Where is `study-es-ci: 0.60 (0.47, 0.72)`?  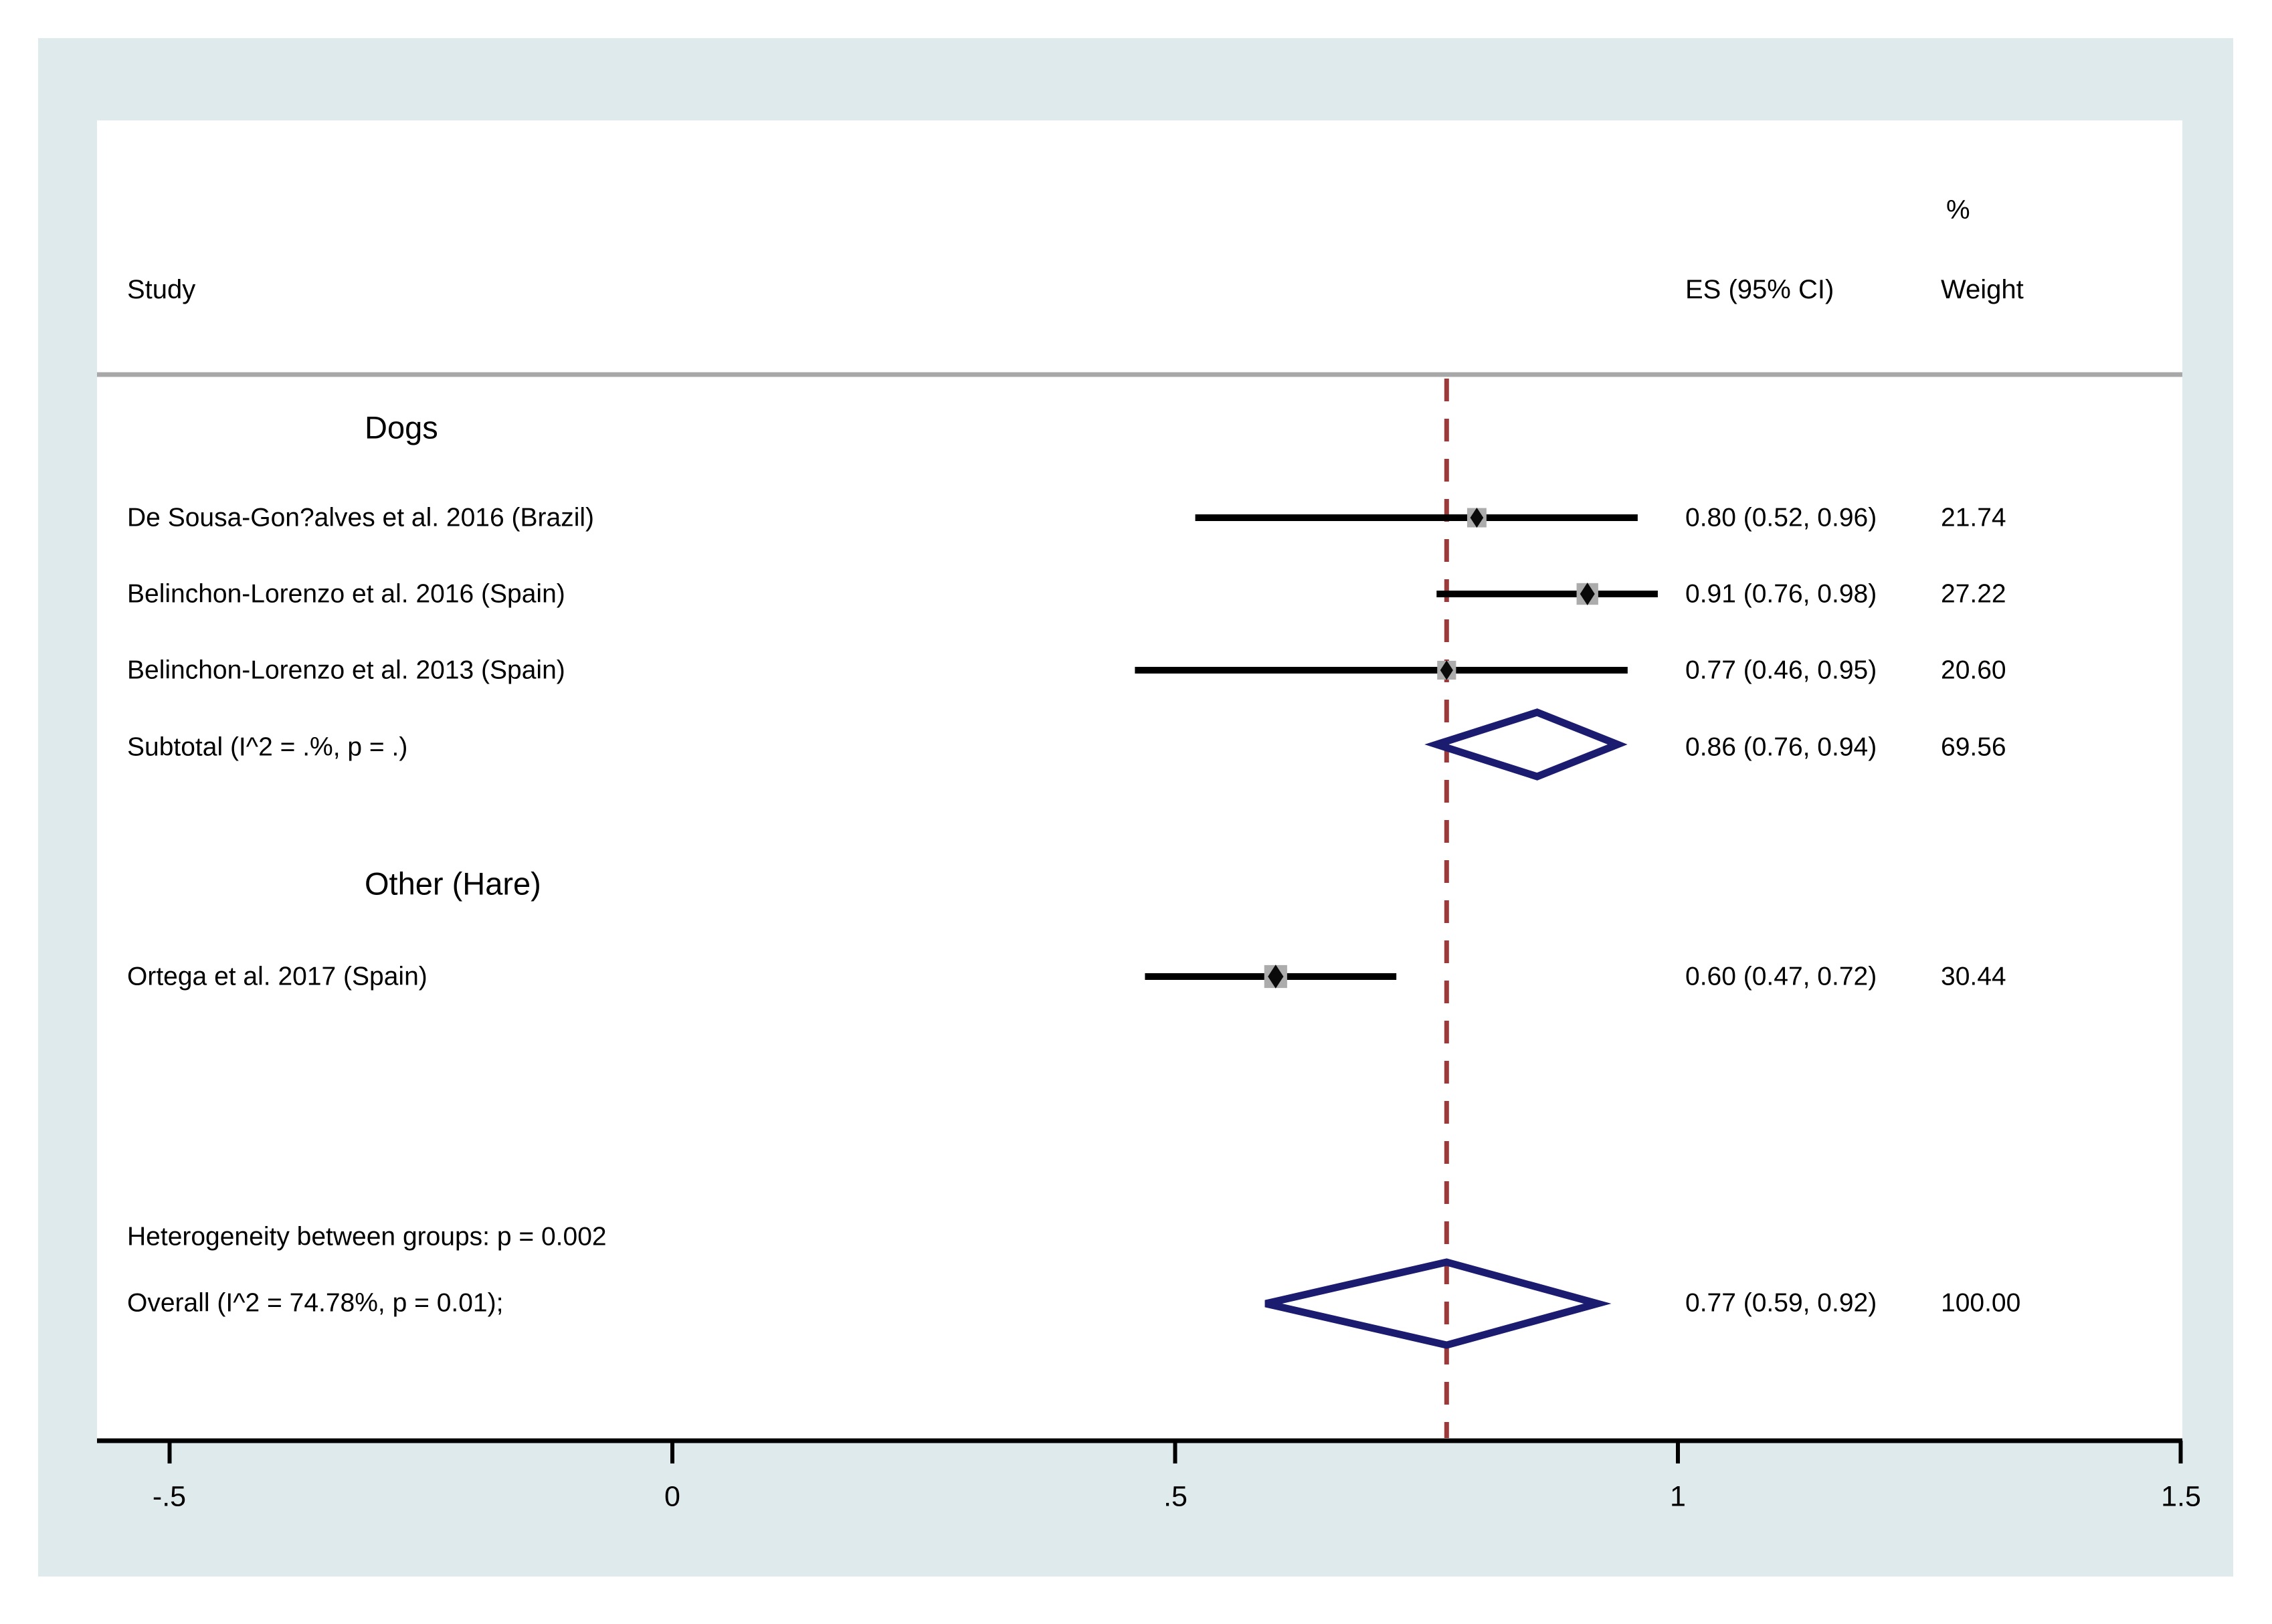
study-es-ci: 0.60 (0.47, 0.72) is located at coordinates (1781, 976).